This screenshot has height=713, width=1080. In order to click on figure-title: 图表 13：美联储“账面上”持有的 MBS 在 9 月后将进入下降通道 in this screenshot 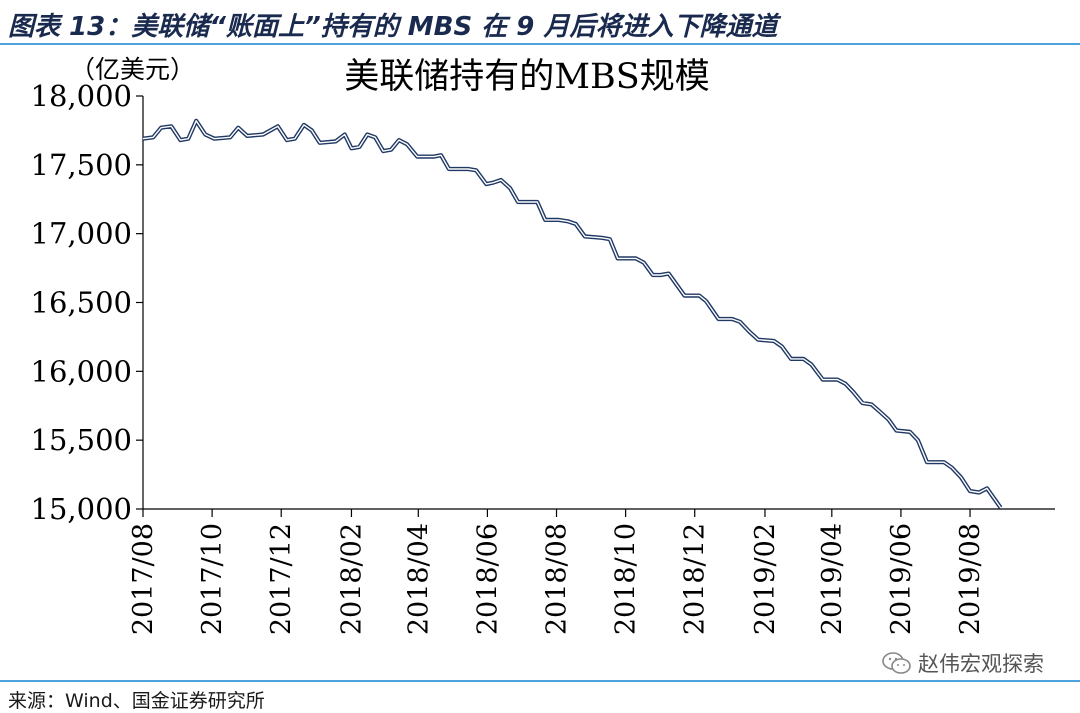, I will do `click(393, 27)`.